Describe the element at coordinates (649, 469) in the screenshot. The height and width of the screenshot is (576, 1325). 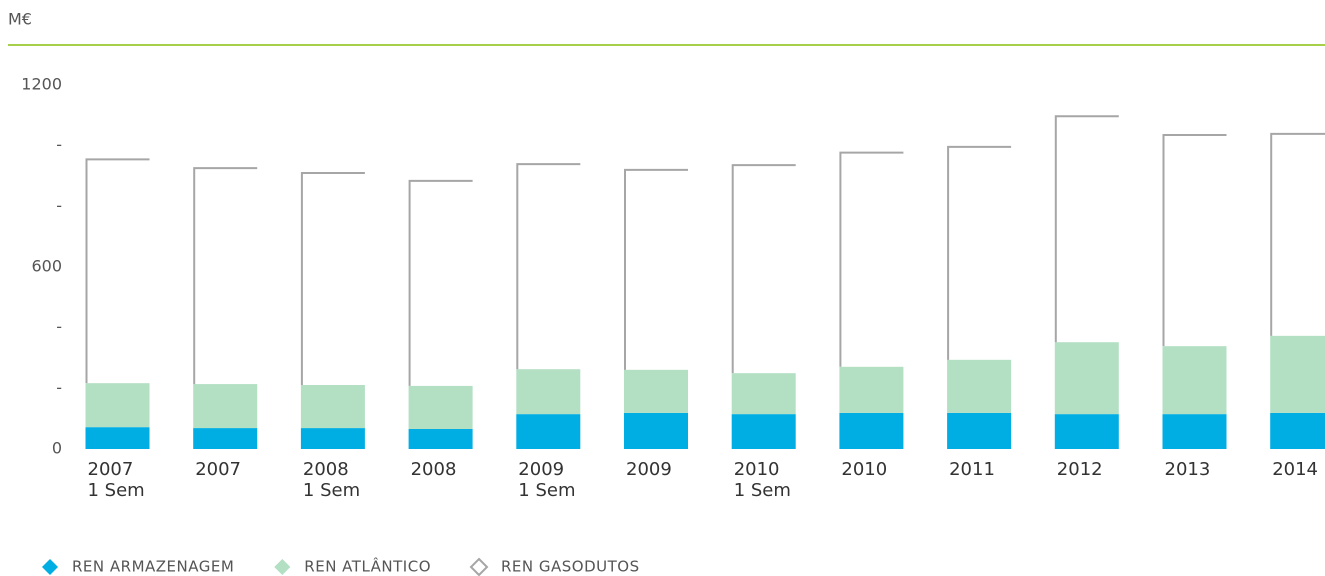
I see `x-tick-label: 2009` at that location.